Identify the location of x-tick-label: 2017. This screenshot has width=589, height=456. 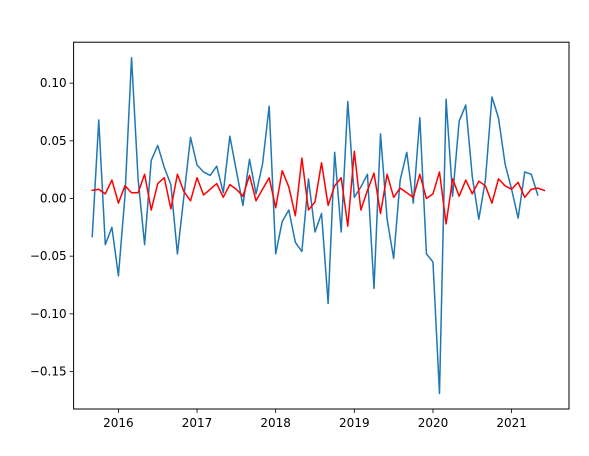
(197, 423).